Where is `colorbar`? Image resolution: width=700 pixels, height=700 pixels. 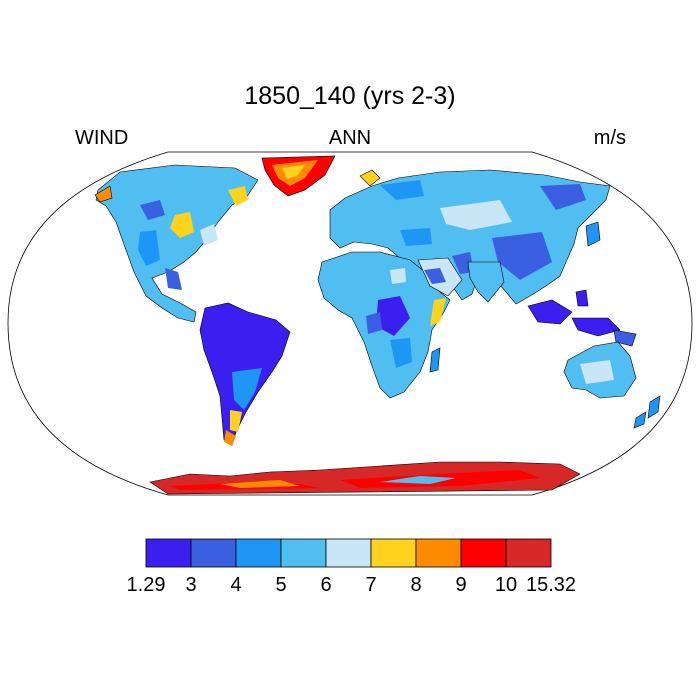 colorbar is located at coordinates (348, 553).